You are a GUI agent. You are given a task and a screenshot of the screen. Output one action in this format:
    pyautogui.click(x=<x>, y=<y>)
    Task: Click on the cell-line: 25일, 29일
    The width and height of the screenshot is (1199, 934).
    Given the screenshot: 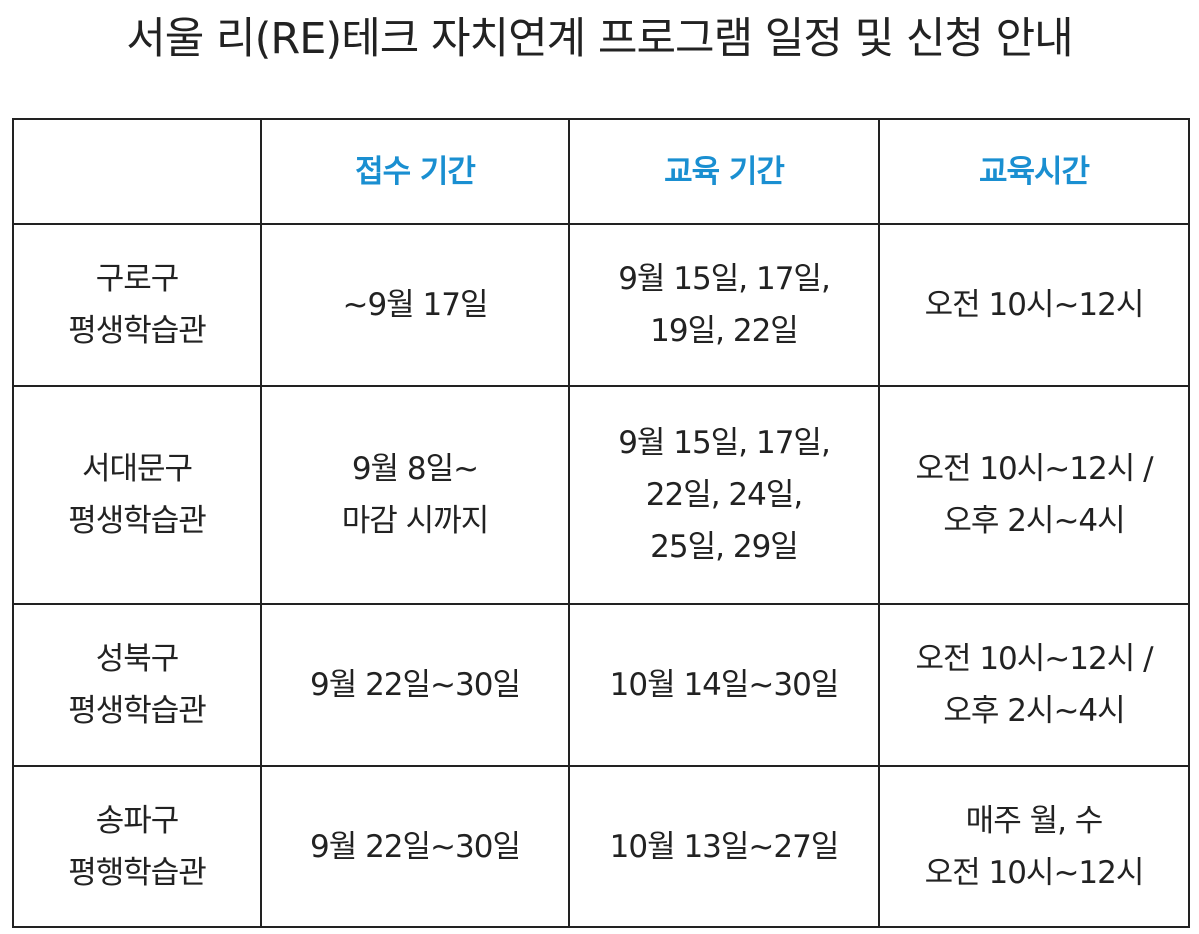 What is the action you would take?
    pyautogui.click(x=724, y=547)
    